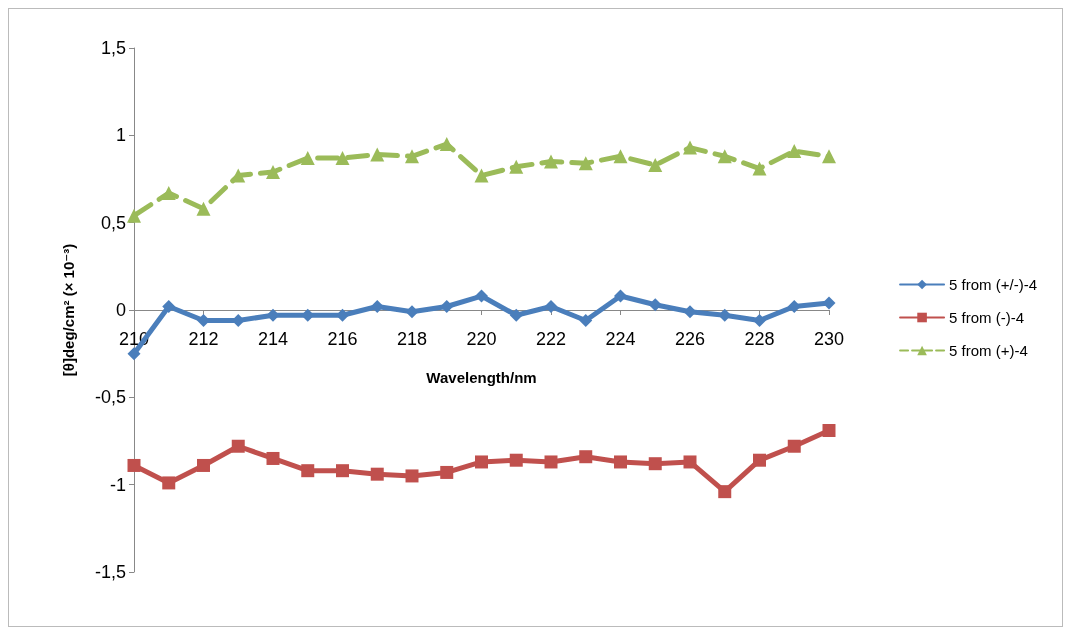 This screenshot has height=635, width=1071. Describe the element at coordinates (113, 222) in the screenshot. I see `y-tick-label: 0,5` at that location.